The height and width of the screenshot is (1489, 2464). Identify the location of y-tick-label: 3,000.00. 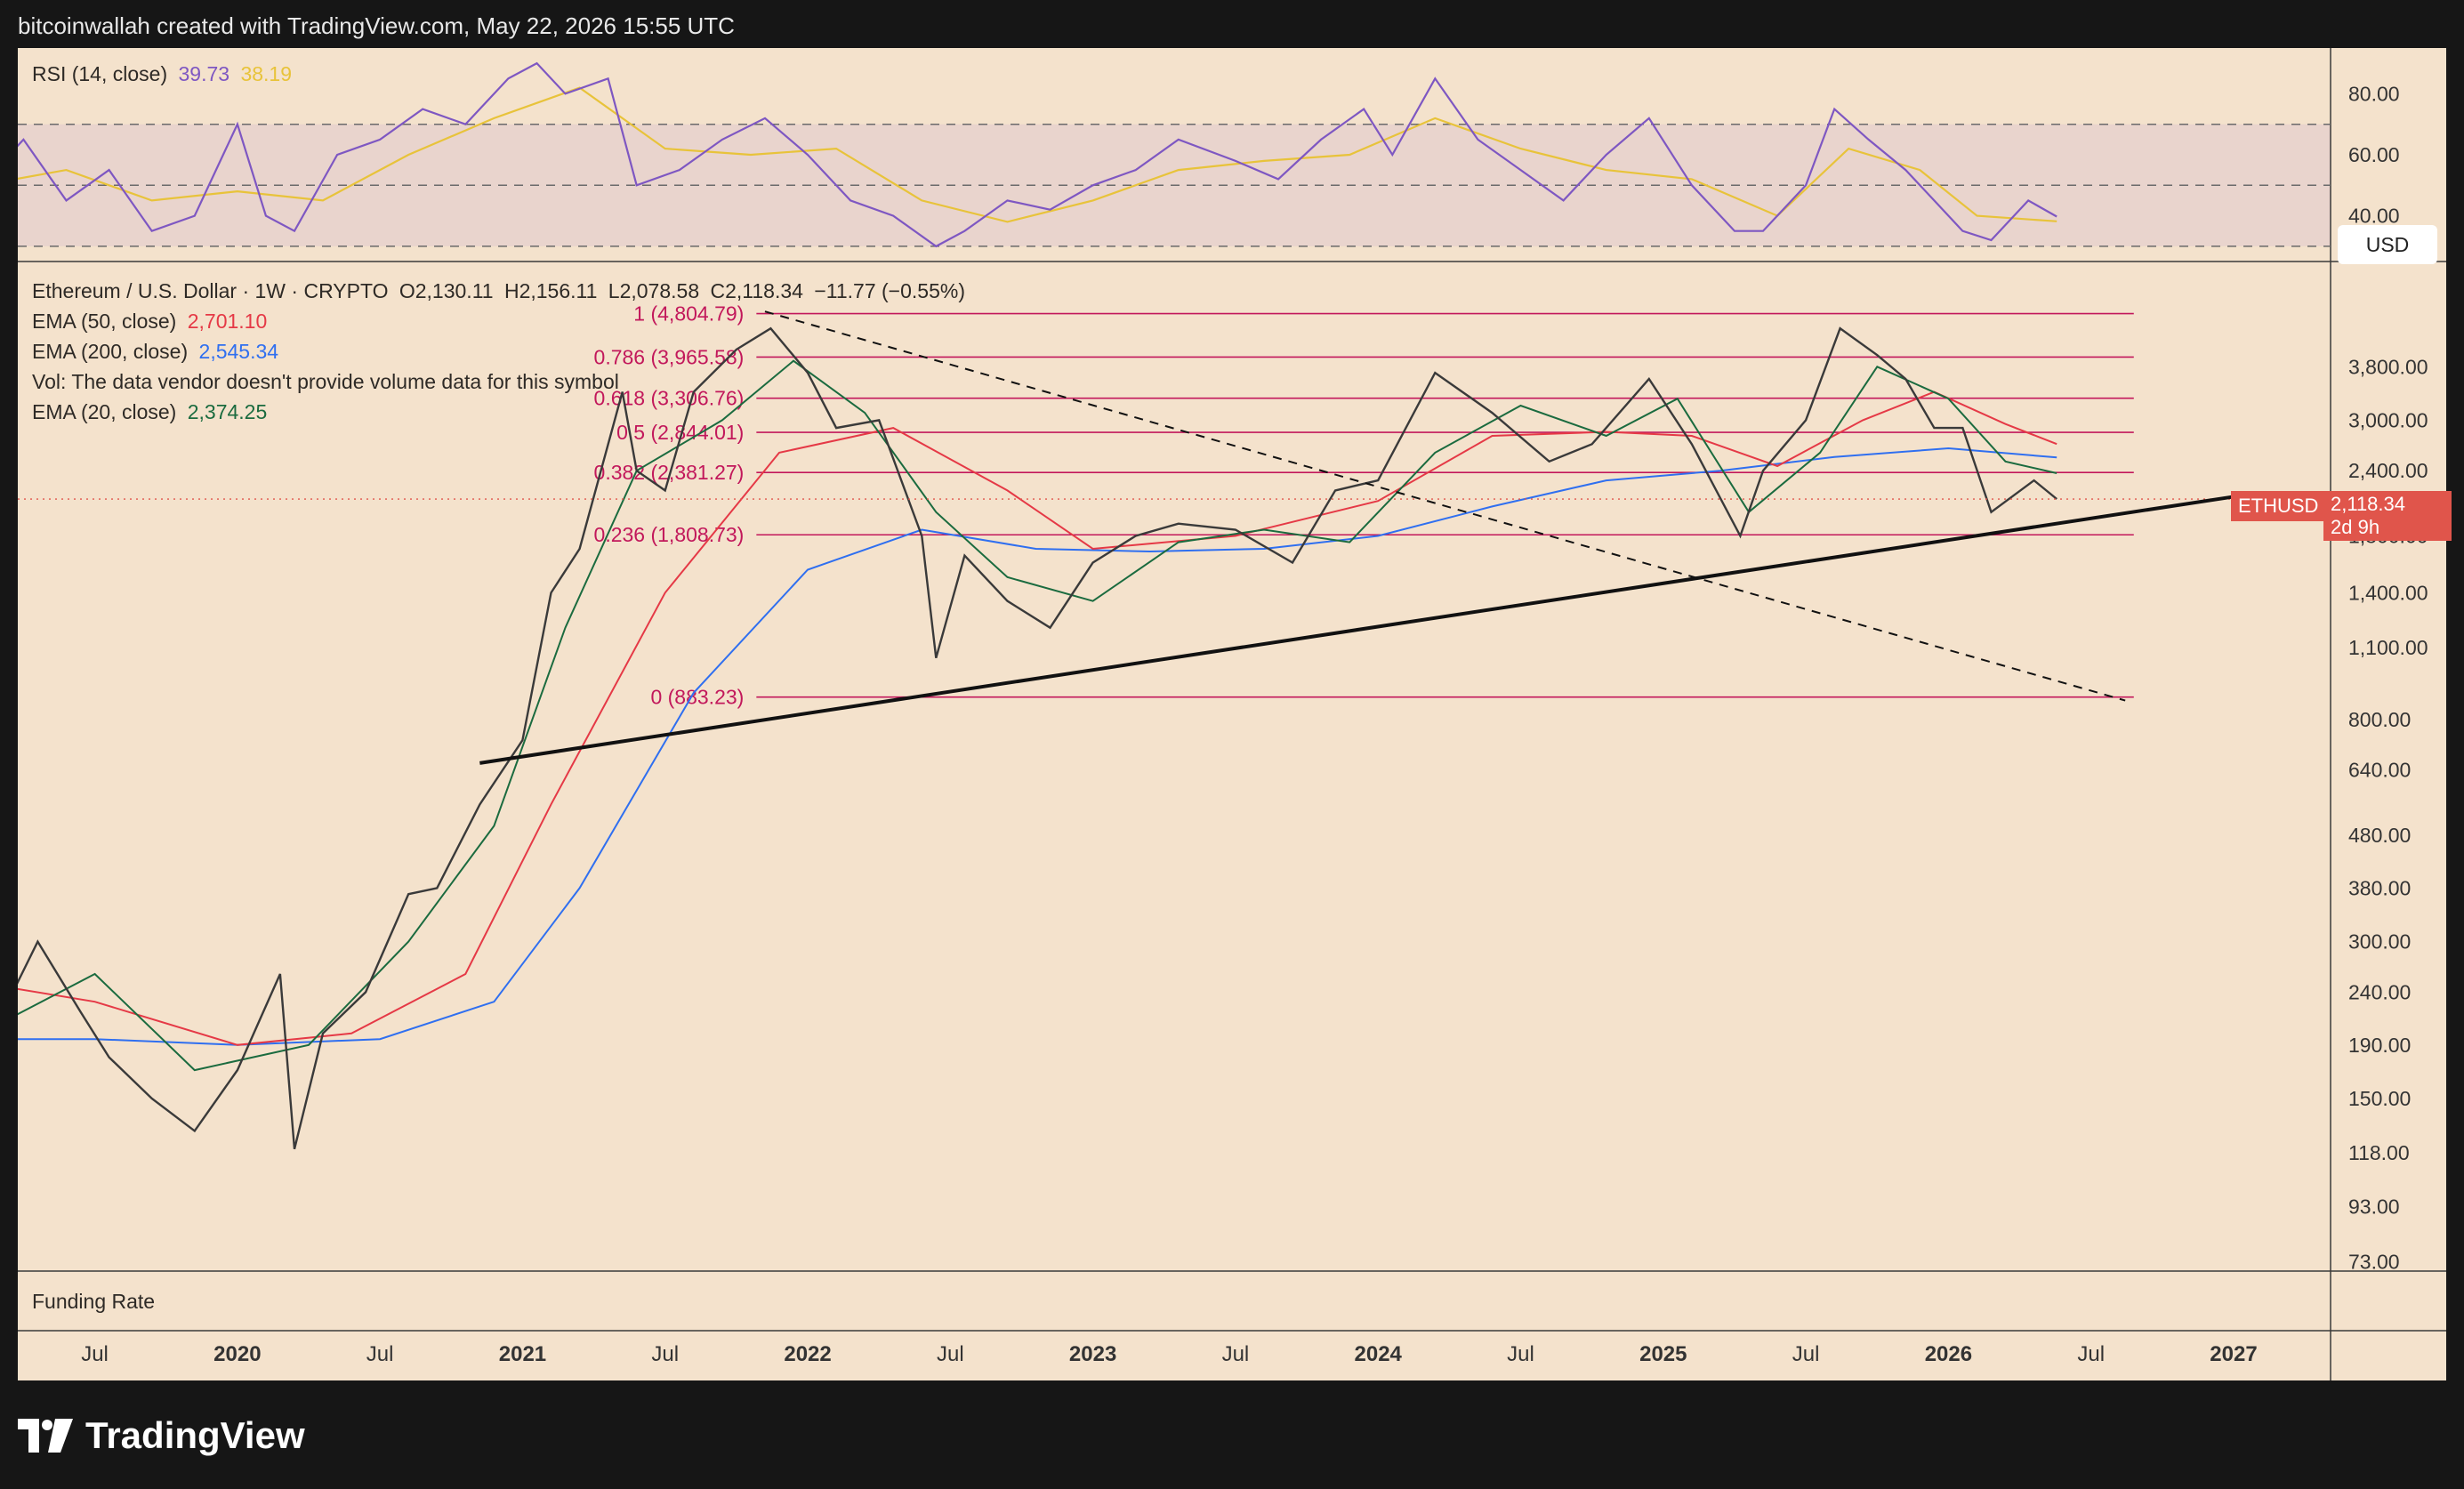
(2388, 419).